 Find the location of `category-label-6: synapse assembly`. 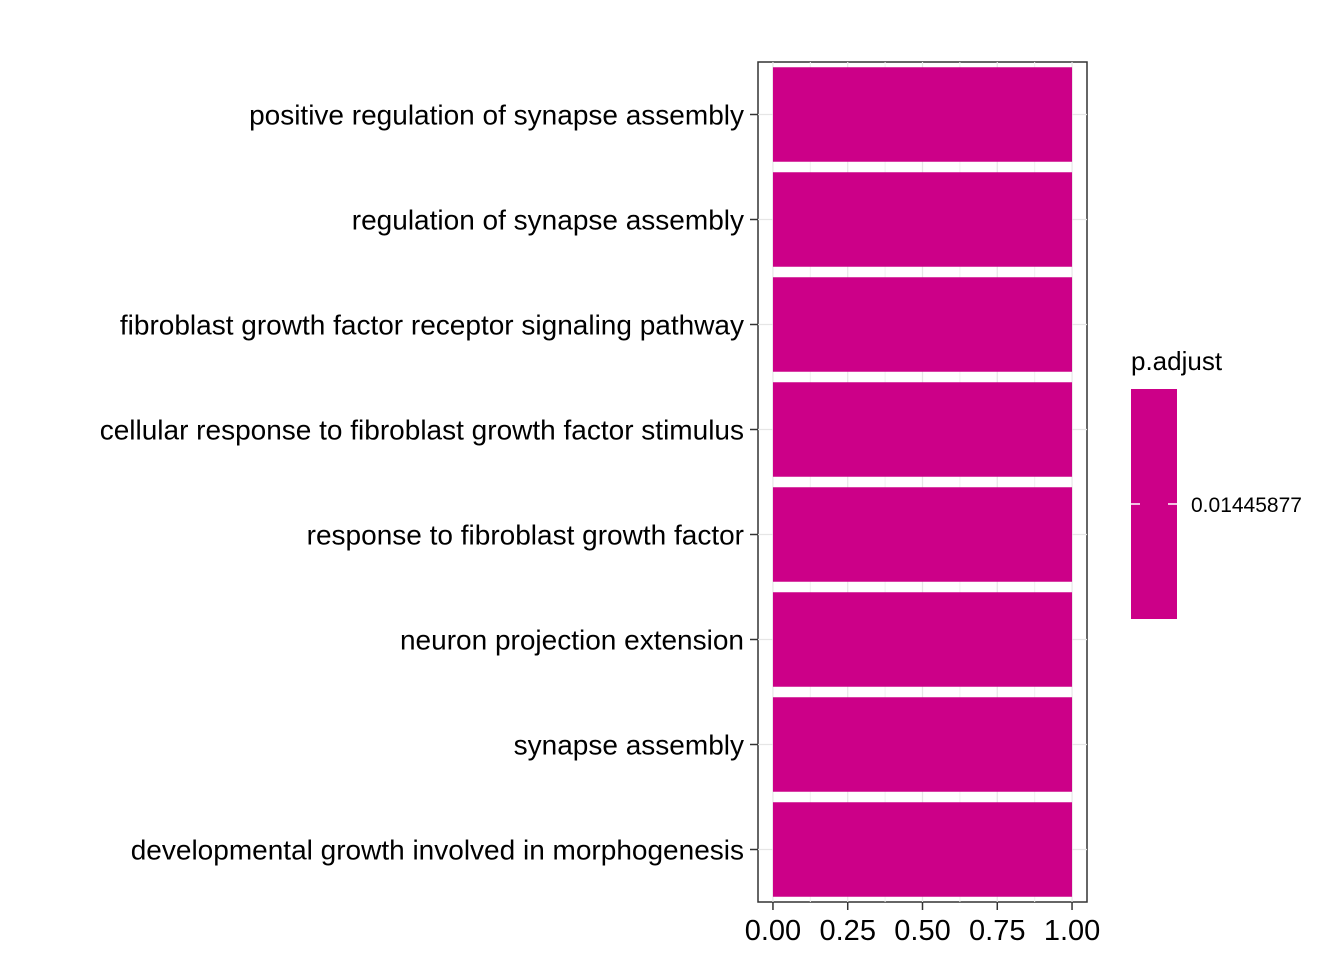

category-label-6: synapse assembly is located at coordinates (629, 745).